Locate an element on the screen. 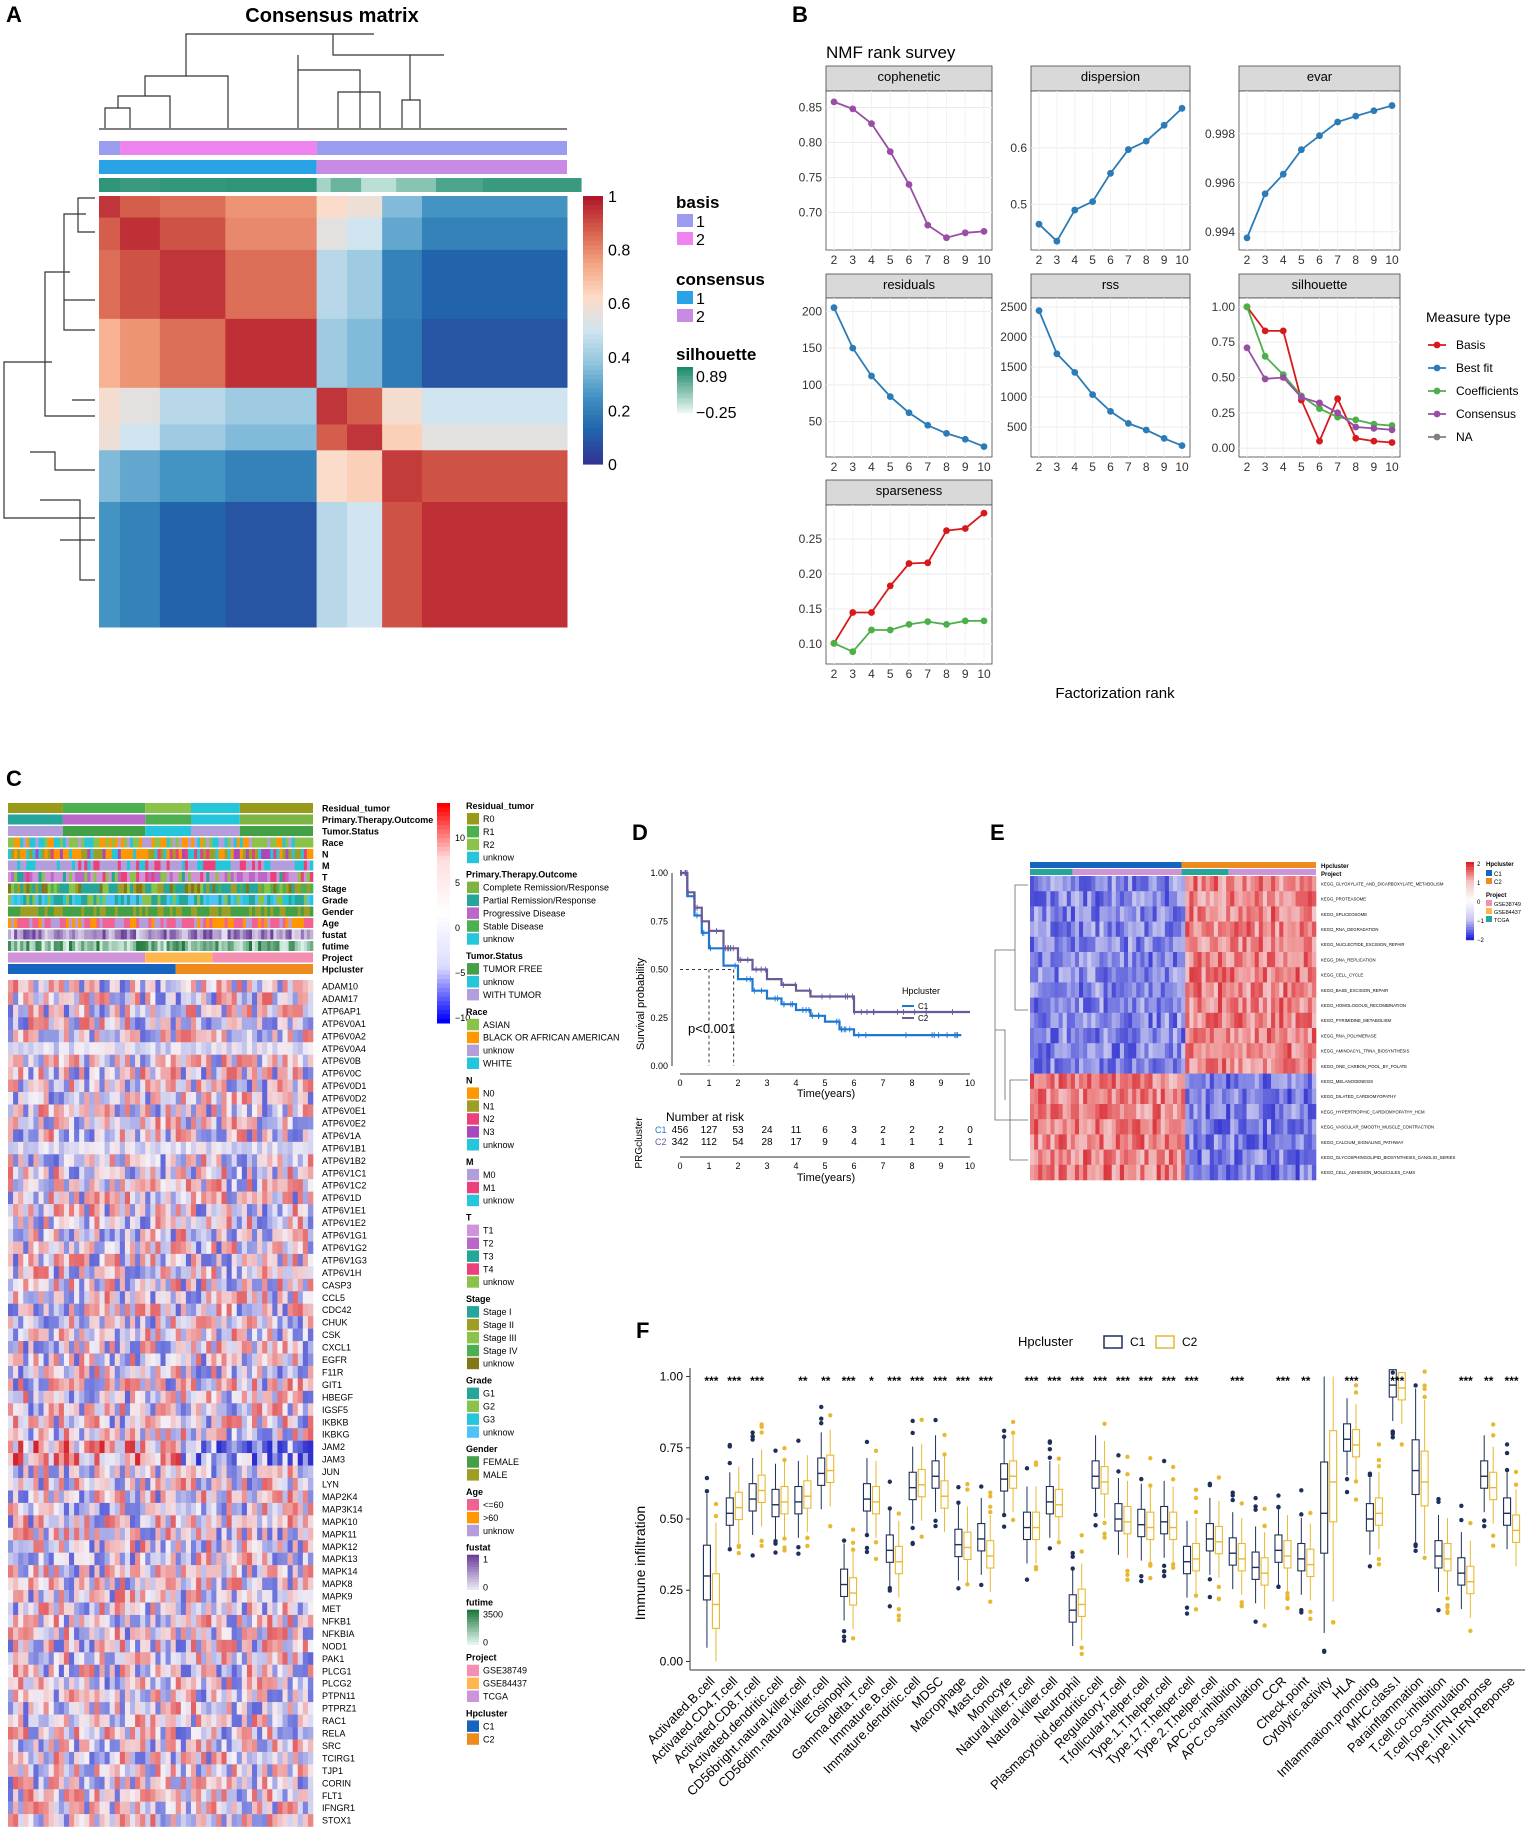 The width and height of the screenshot is (1530, 1841). x-tick-label: 4 is located at coordinates (871, 467).